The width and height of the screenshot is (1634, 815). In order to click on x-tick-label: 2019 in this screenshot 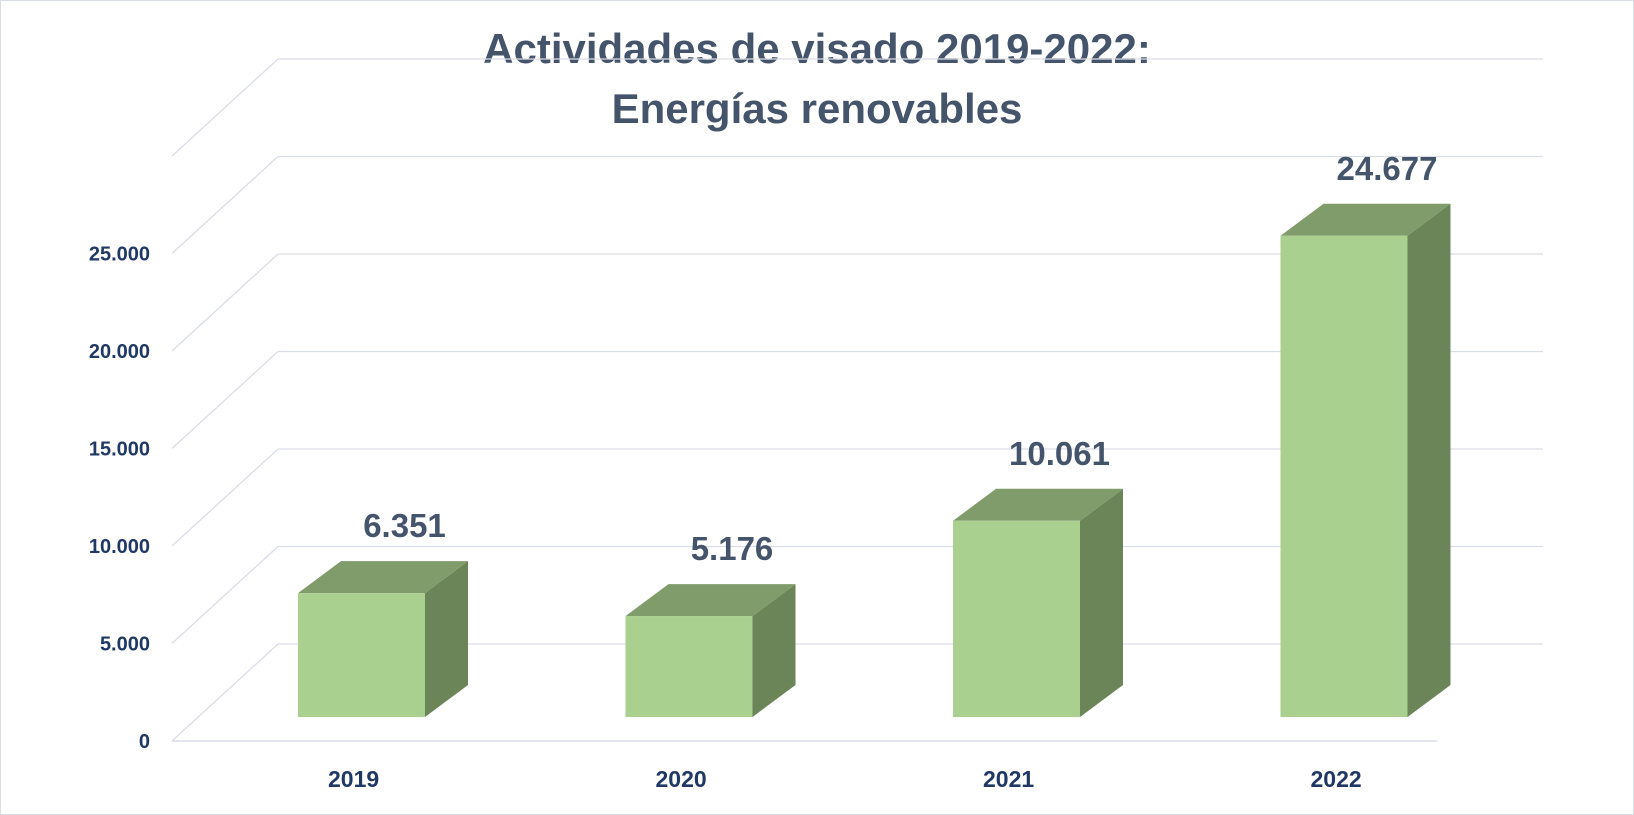, I will do `click(353, 779)`.